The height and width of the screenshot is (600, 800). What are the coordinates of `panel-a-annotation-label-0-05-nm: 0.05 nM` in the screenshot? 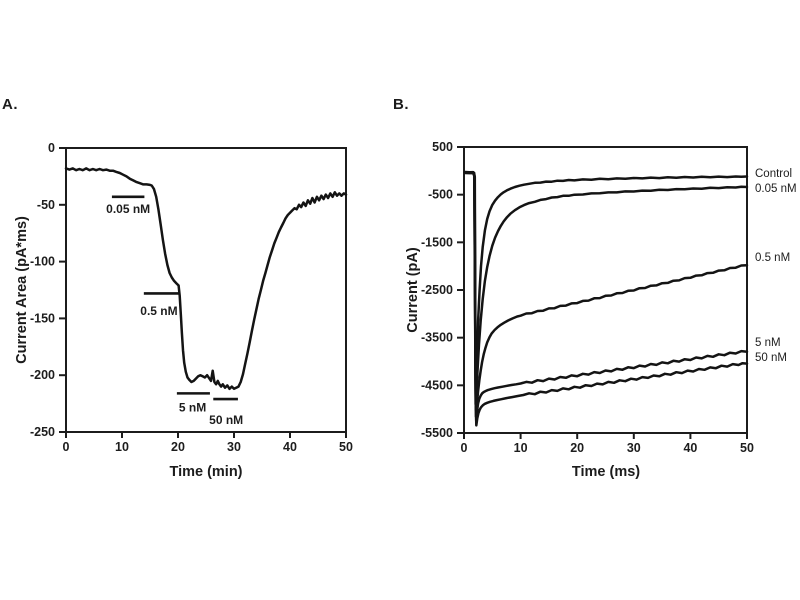 It's located at (128, 209).